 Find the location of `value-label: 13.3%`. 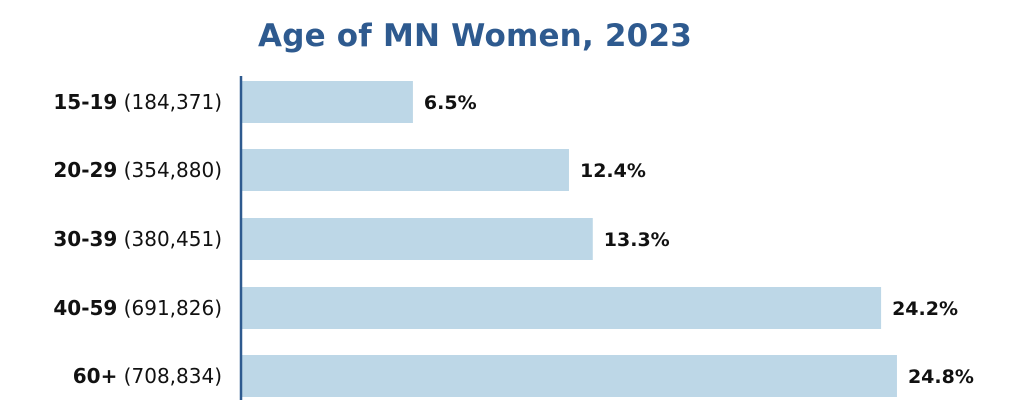

value-label: 13.3% is located at coordinates (637, 240).